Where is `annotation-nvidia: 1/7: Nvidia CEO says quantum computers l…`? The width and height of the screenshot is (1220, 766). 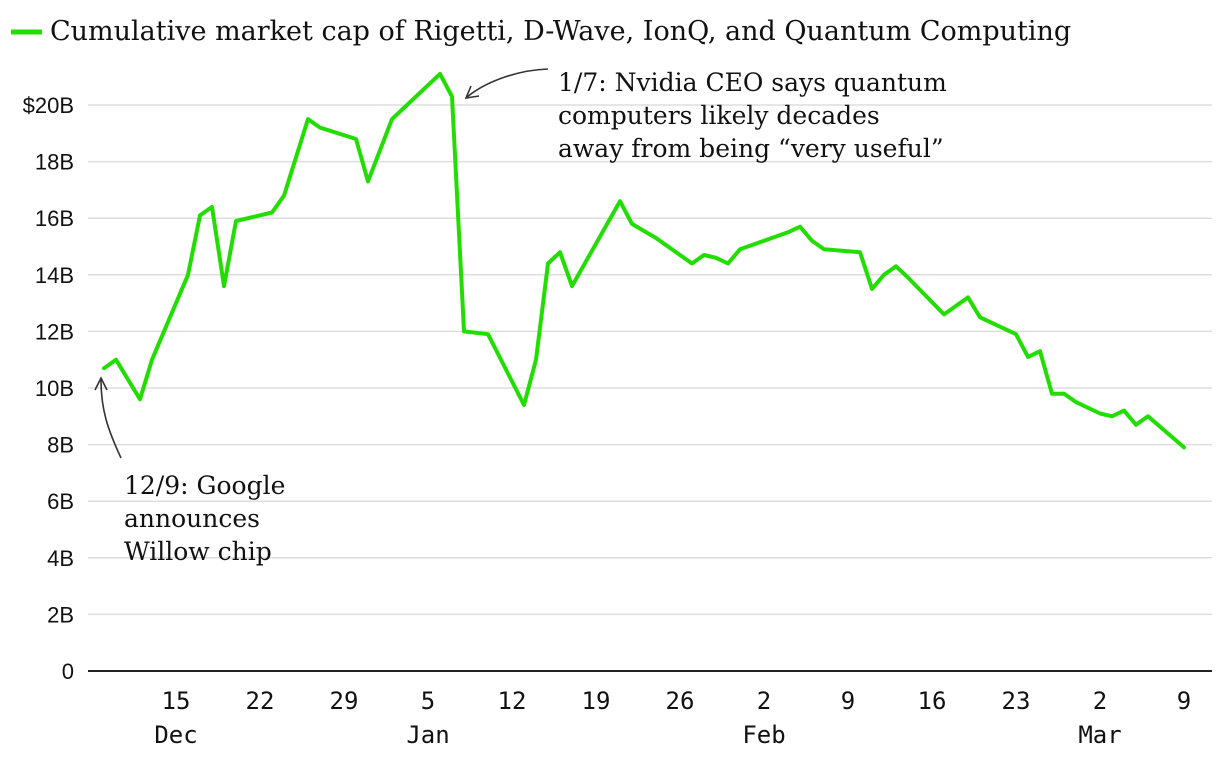 annotation-nvidia: 1/7: Nvidia CEO says quantum computers l… is located at coordinates (705, 115).